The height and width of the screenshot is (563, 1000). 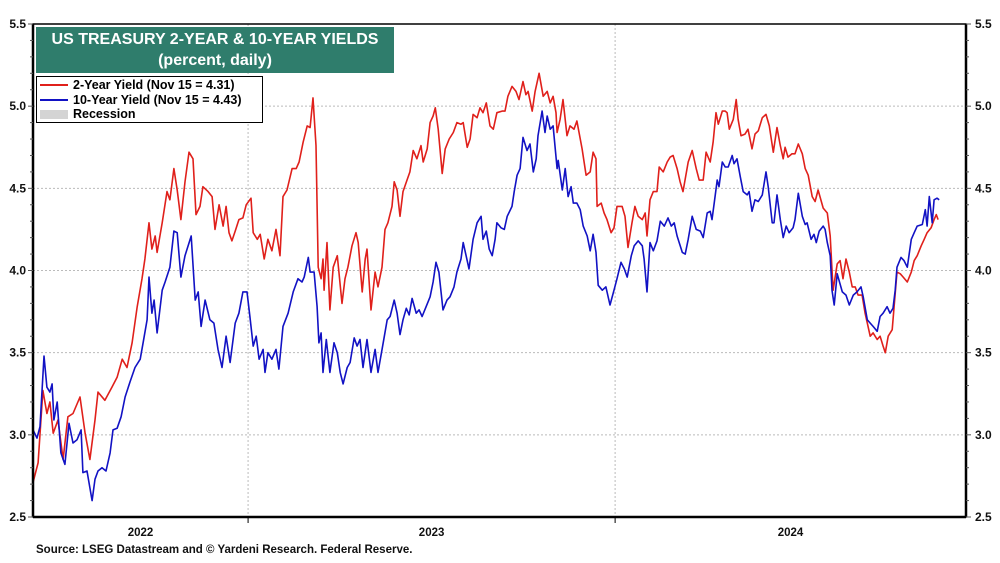 I want to click on y-tick-label-right: 2.5, so click(x=983, y=517).